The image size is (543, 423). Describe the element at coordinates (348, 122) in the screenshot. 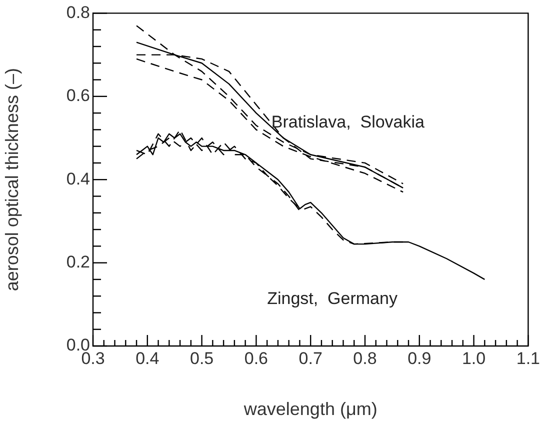

I see `annotation: Bratislava, Slovakia` at that location.